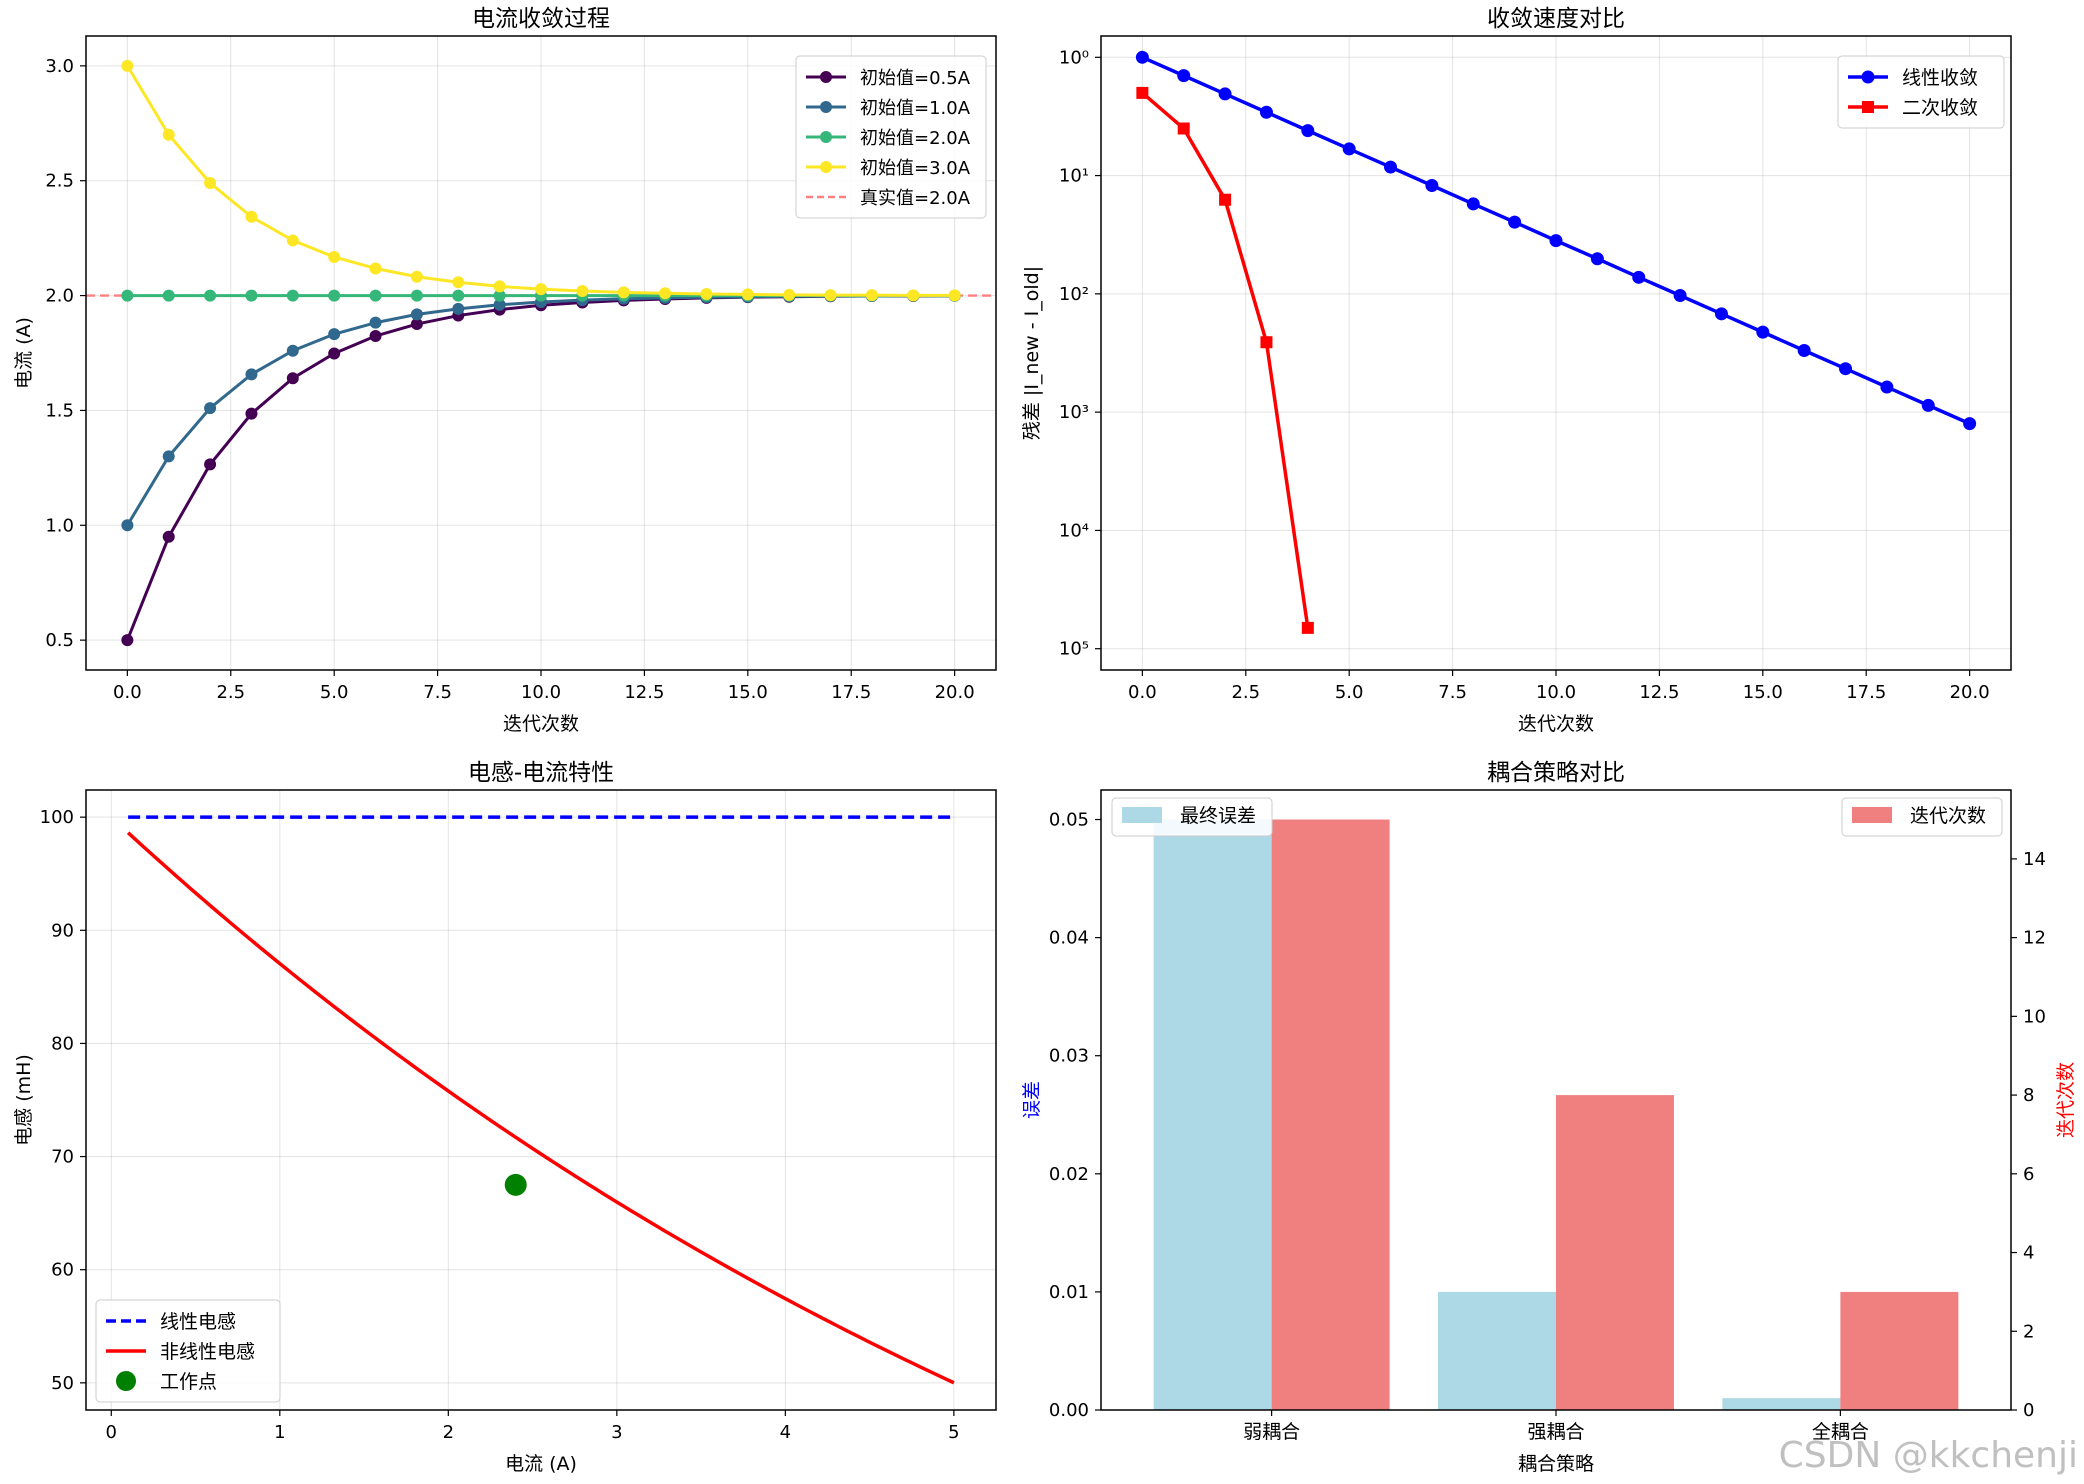 Image resolution: width=2084 pixels, height=1484 pixels. Describe the element at coordinates (785, 1432) in the screenshot. I see `x-tick-label-3: 4` at that location.